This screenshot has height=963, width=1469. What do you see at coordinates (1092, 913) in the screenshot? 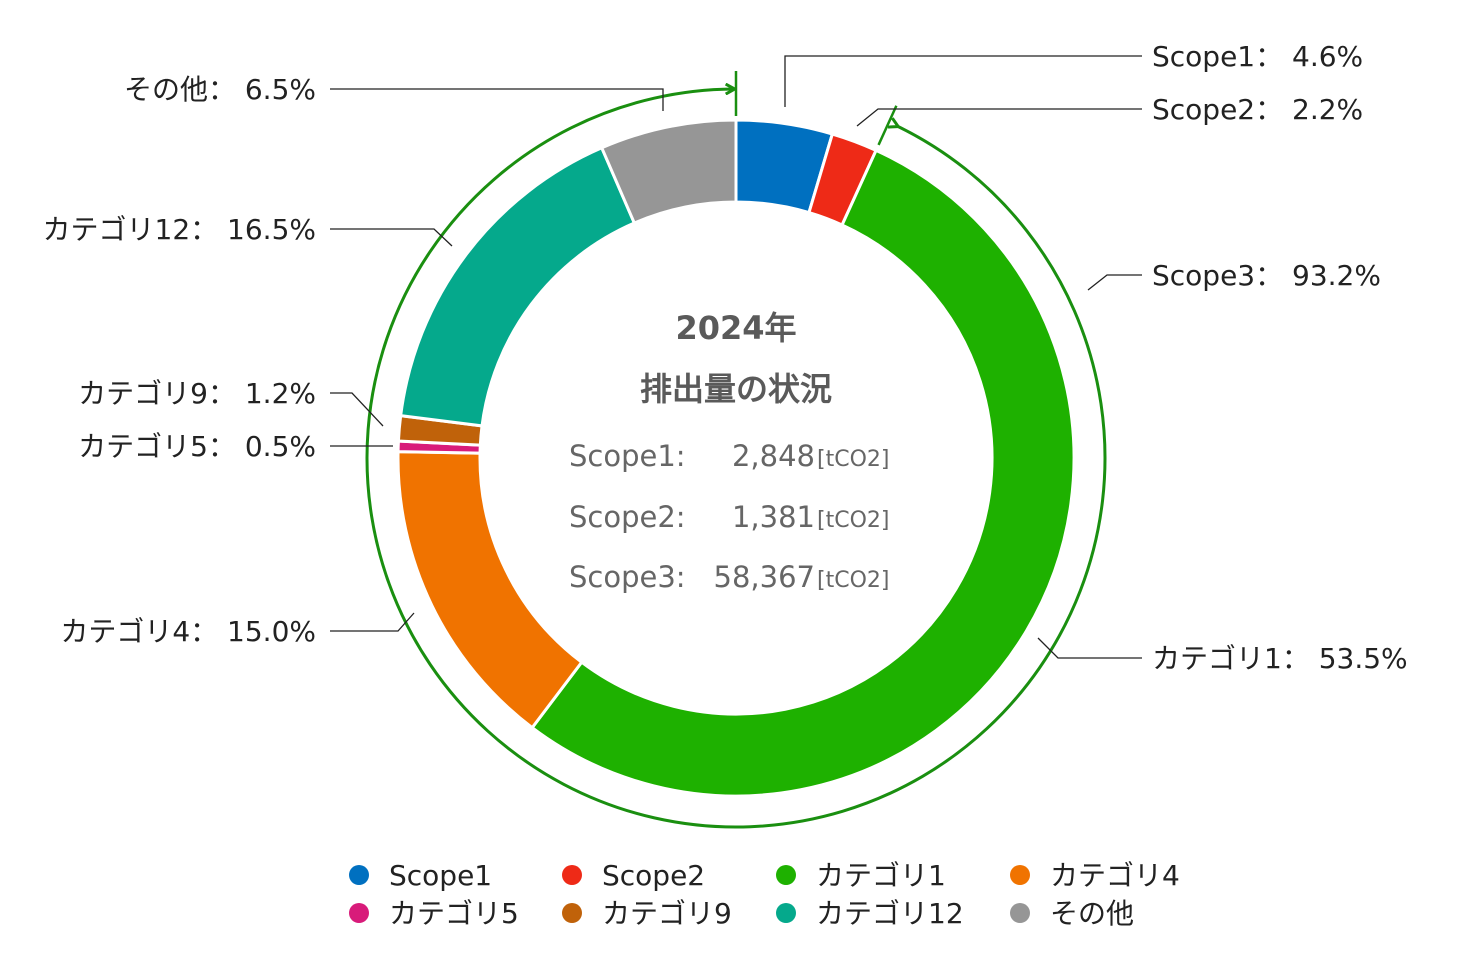
I see `legend-label: その他` at bounding box center [1092, 913].